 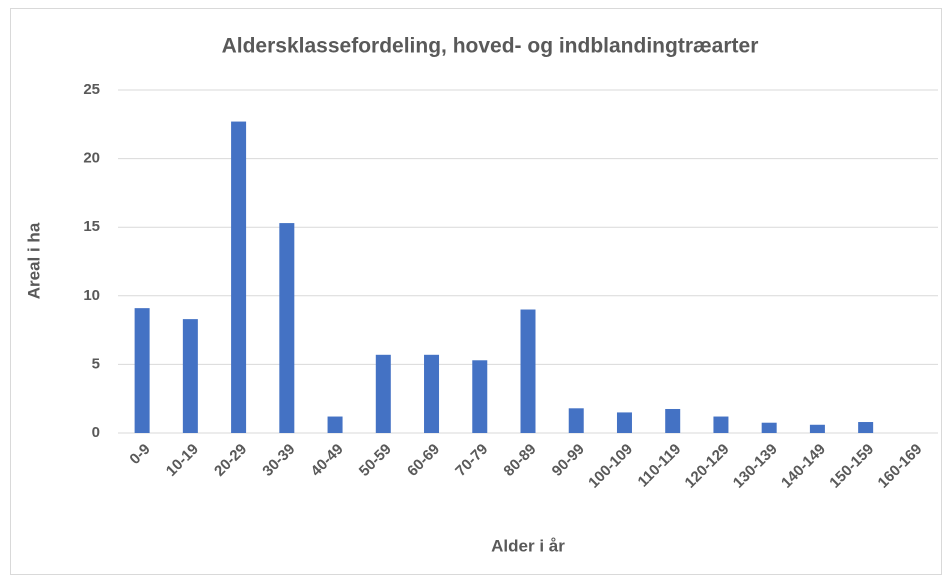 What do you see at coordinates (91, 226) in the screenshot?
I see `y-tick-label: 15` at bounding box center [91, 226].